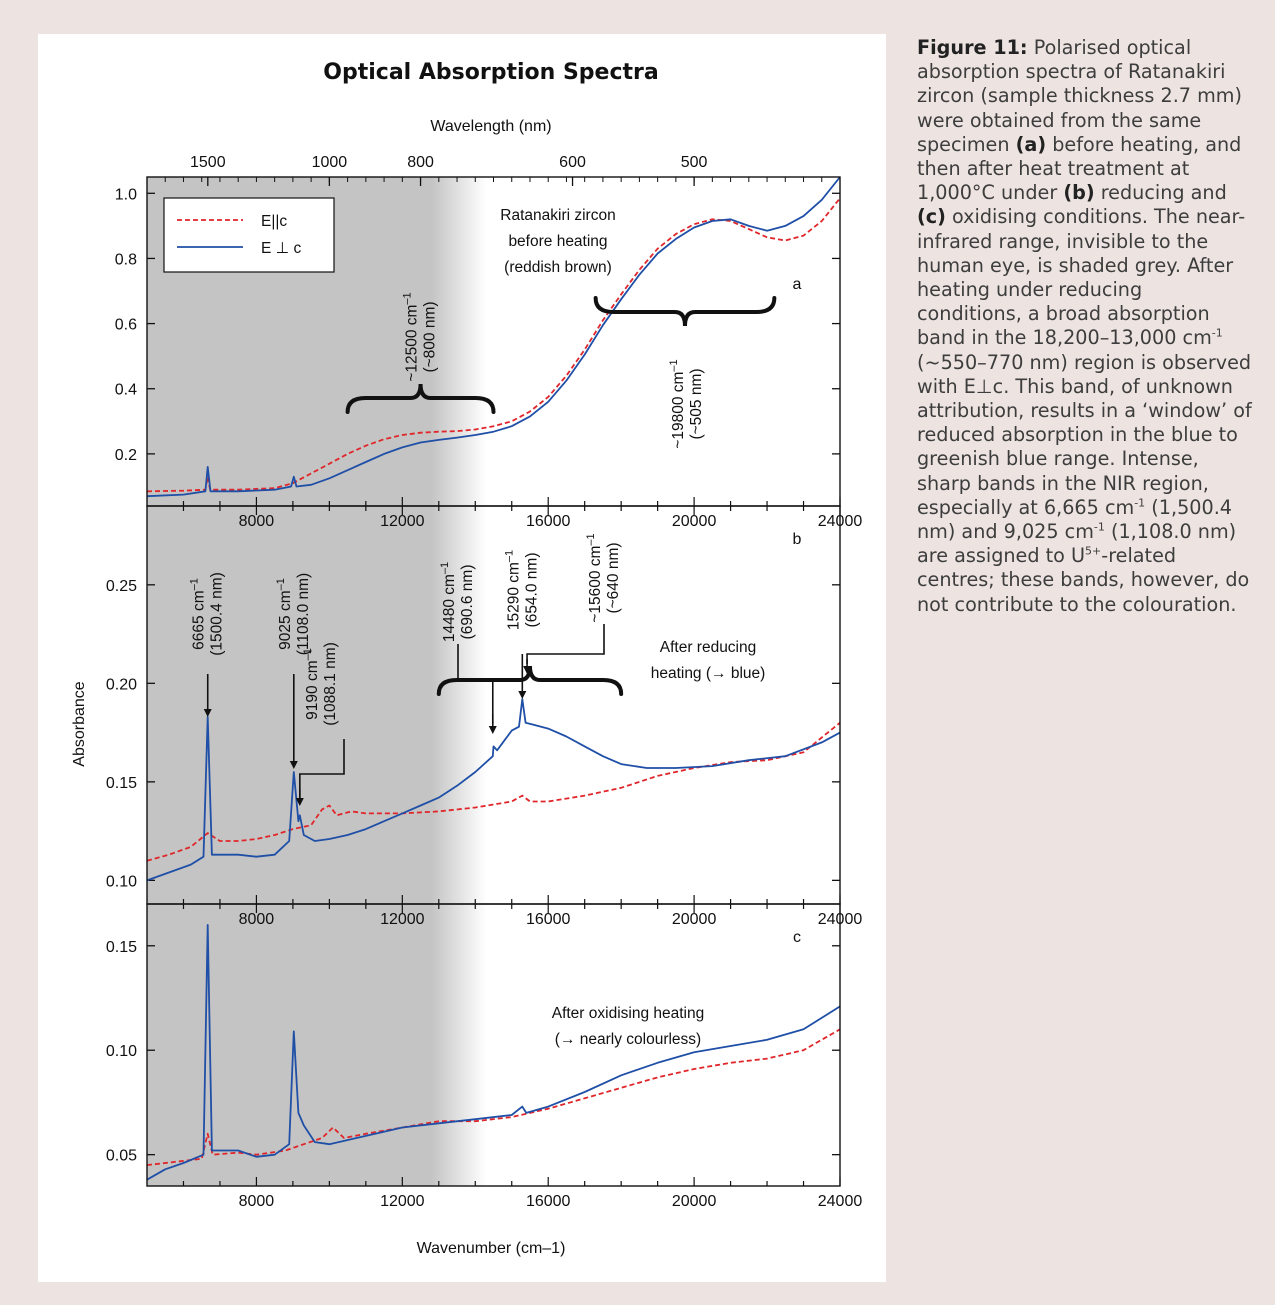 This screenshot has height=1305, width=1275. What do you see at coordinates (708, 673) in the screenshot?
I see `panel-note: heating (→ blue)` at bounding box center [708, 673].